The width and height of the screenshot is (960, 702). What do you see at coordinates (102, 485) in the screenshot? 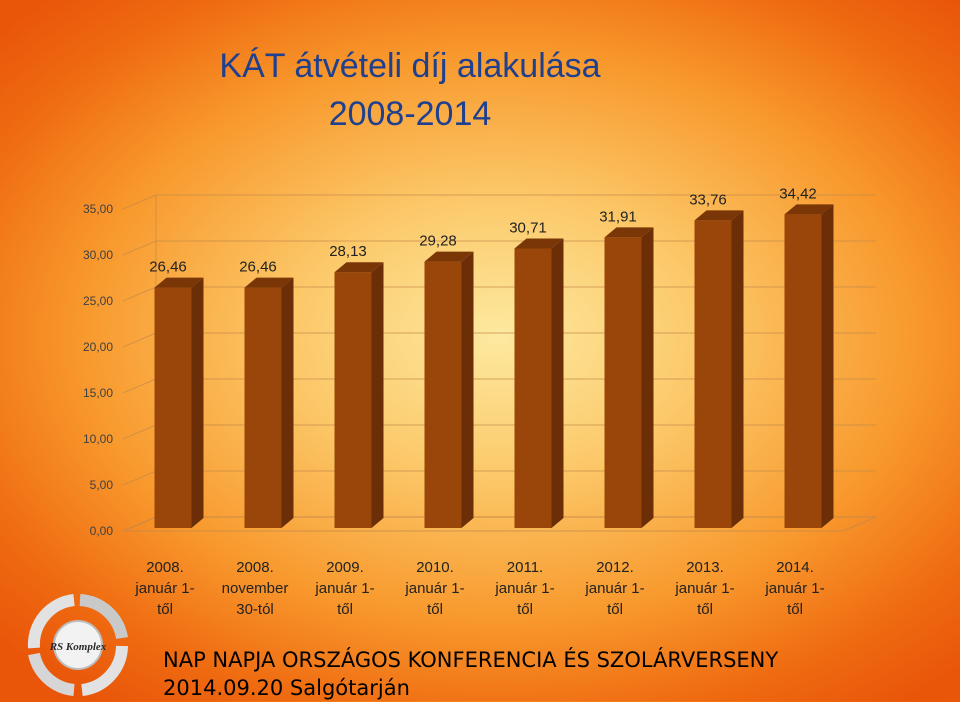
I see `y-tick-label: 5,00` at bounding box center [102, 485].